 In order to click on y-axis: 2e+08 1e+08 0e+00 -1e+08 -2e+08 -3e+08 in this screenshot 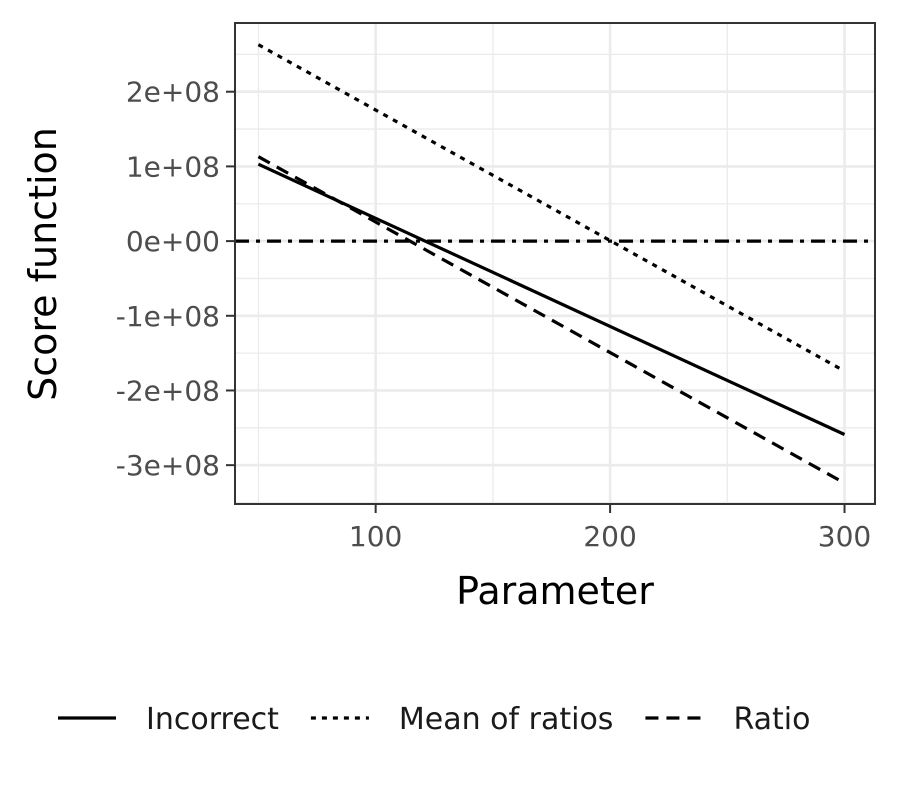, I will do `click(175, 279)`.